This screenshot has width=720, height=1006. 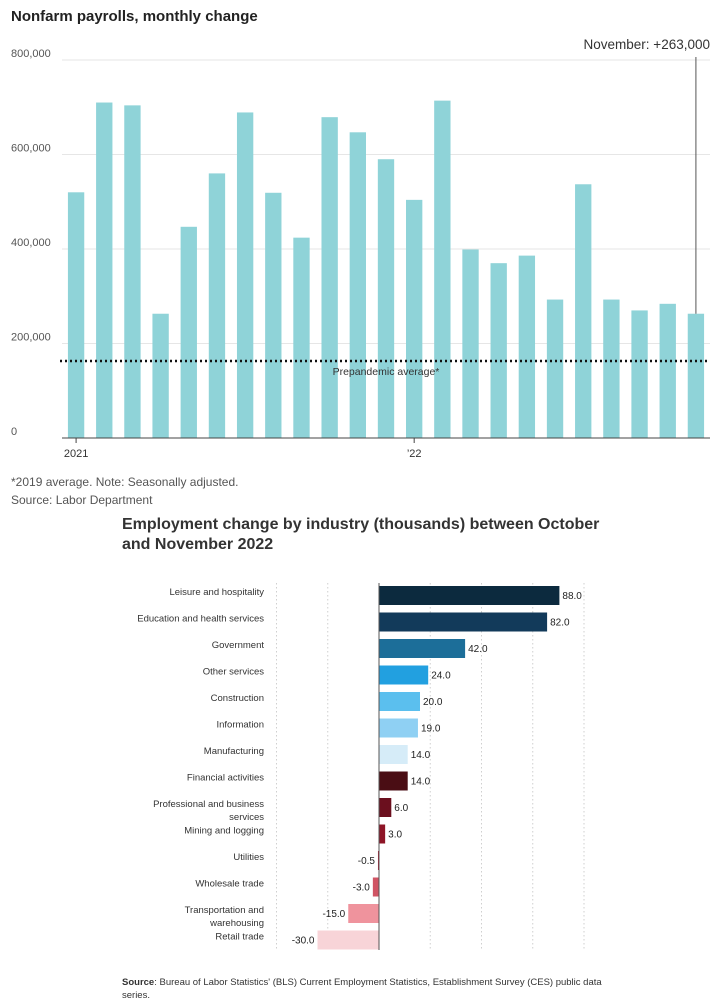 What do you see at coordinates (134, 16) in the screenshot?
I see `chart1-title: Nonfarm payrolls, monthly change` at bounding box center [134, 16].